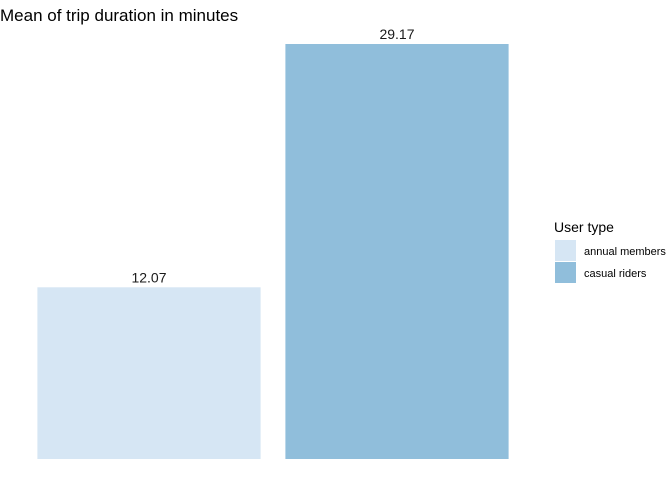  Describe the element at coordinates (565, 250) in the screenshot. I see `legend-key-annual-members` at that location.